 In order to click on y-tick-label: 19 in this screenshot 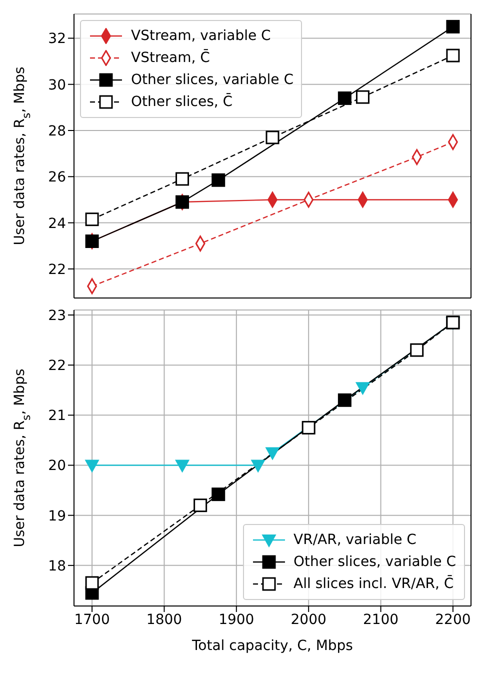, I will do `click(57, 516)`.